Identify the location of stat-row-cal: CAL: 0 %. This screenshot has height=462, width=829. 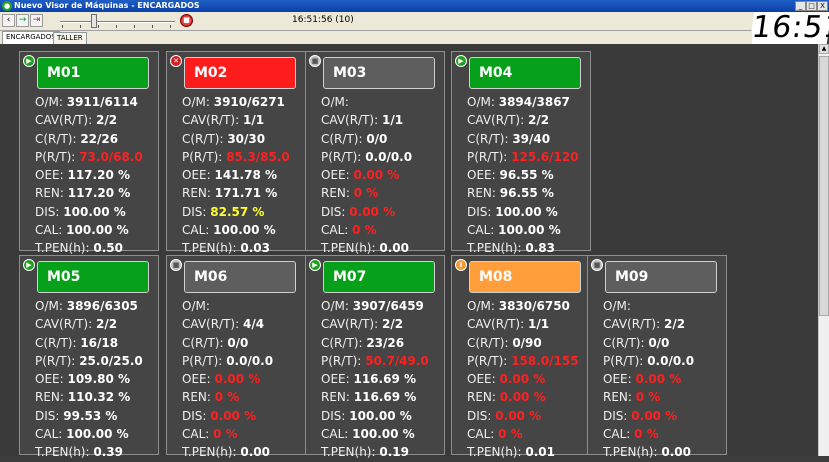
(244, 434).